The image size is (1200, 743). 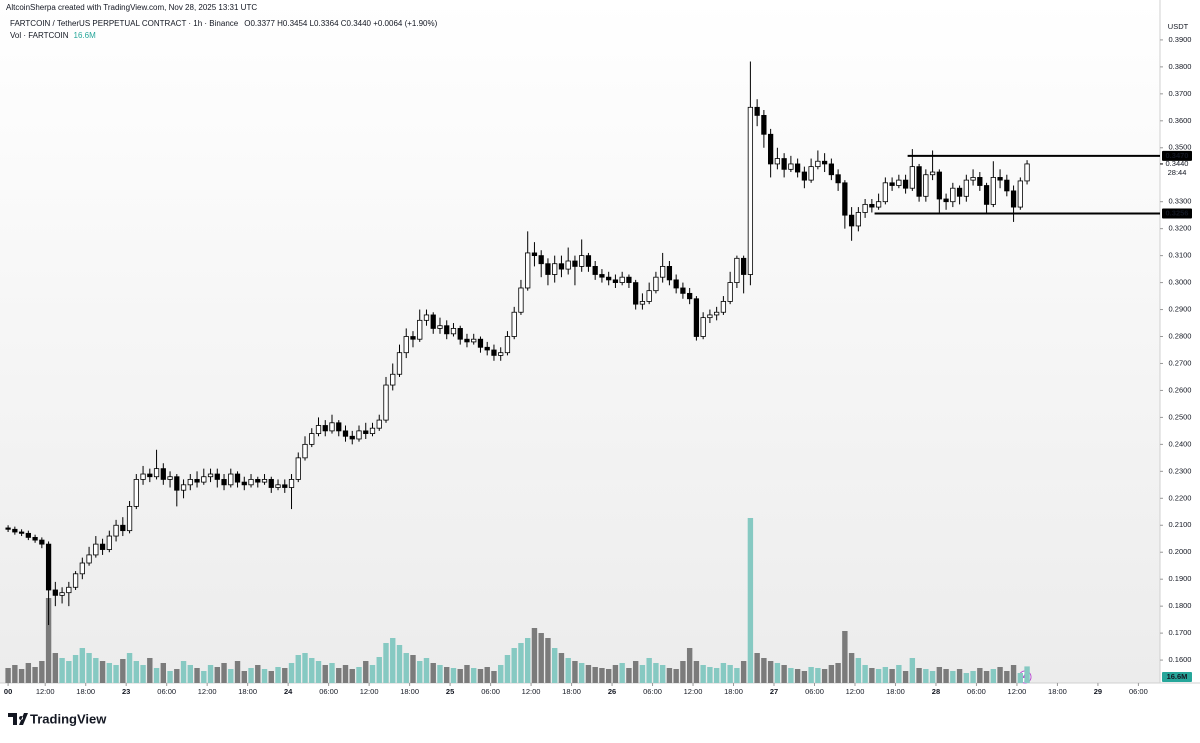 What do you see at coordinates (1177, 172) in the screenshot?
I see `countdown: 28:44` at bounding box center [1177, 172].